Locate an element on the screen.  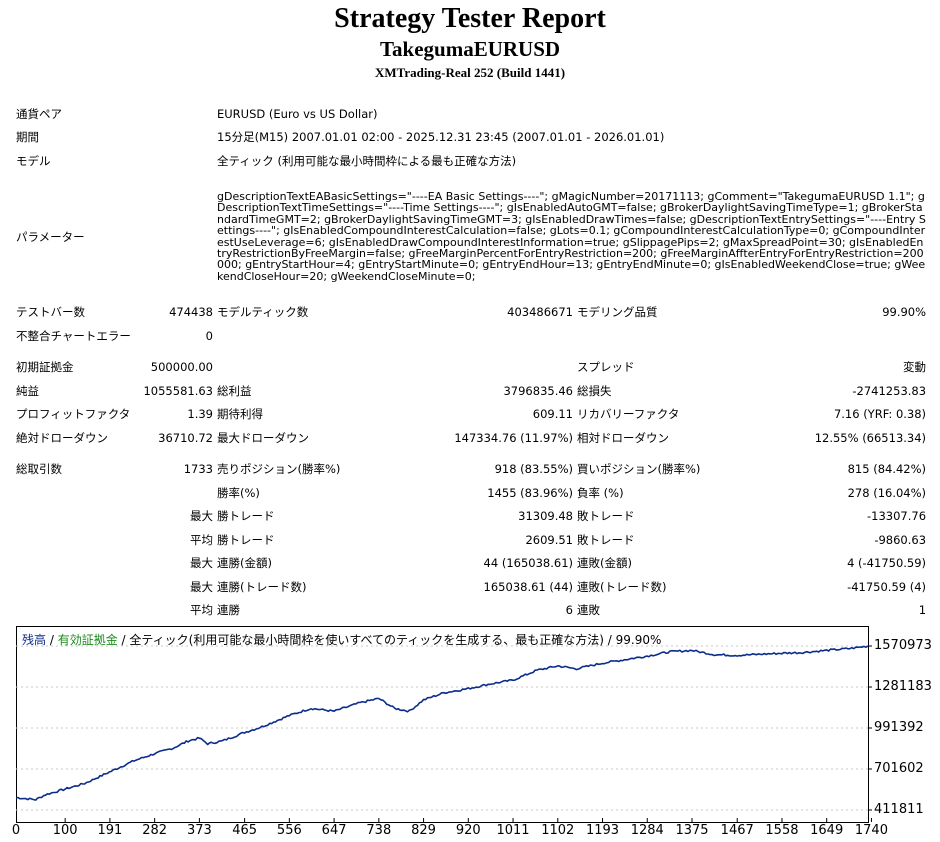
lossrate-label: 負率 (%) is located at coordinates (600, 492).